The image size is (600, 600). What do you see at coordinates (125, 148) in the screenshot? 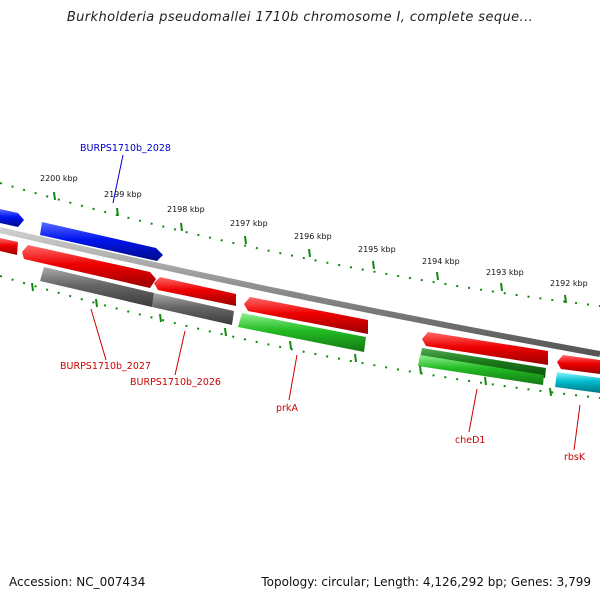
I see `gene-label-burps1710b-2028: BURPS1710b_2028` at bounding box center [125, 148].